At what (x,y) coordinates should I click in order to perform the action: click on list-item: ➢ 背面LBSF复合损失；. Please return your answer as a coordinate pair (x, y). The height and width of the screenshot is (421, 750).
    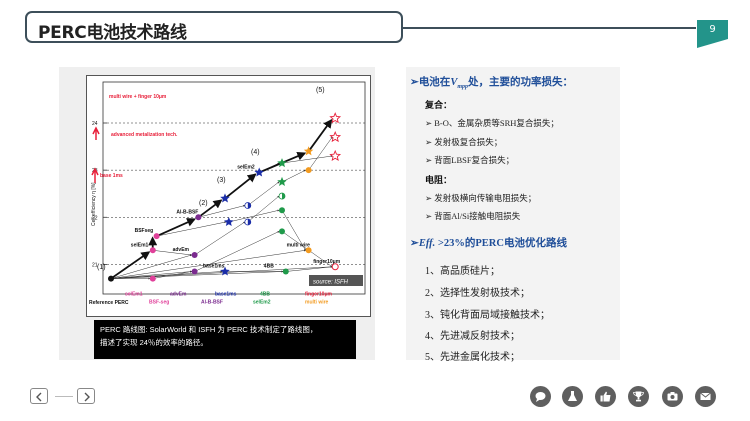
    Looking at the image, I should click on (469, 160).